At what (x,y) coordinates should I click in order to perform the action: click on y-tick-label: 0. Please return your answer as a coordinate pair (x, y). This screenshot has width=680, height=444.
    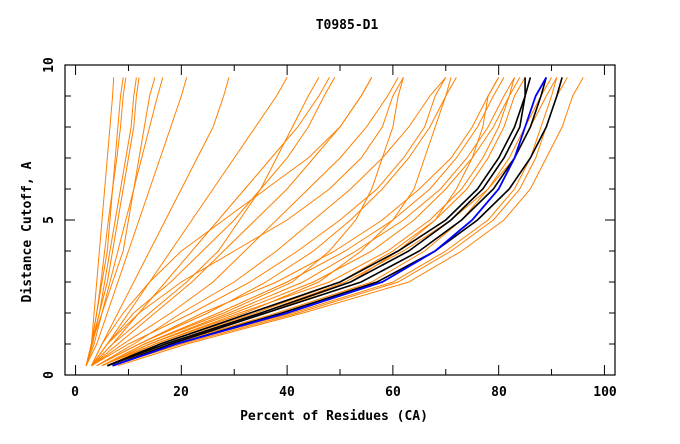
    Looking at the image, I should click on (49, 375).